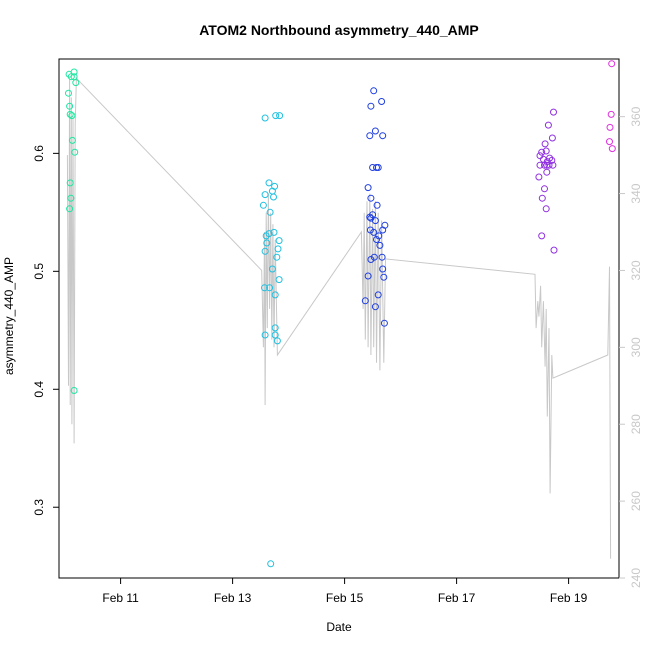 This screenshot has width=650, height=650. What do you see at coordinates (631, 347) in the screenshot?
I see `y-axis-right: 240 260 280 300 320 340 360` at bounding box center [631, 347].